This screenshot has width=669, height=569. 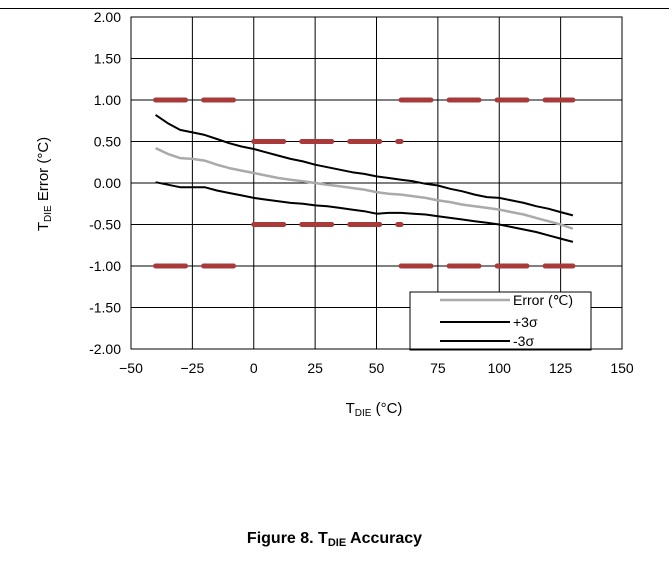 I want to click on x-tick-label: 50, so click(x=377, y=368).